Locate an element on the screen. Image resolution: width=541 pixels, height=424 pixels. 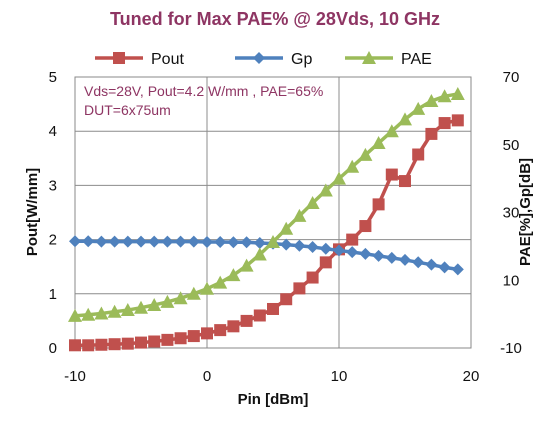
y-left-tick-label: 0 is located at coordinates (53, 348).